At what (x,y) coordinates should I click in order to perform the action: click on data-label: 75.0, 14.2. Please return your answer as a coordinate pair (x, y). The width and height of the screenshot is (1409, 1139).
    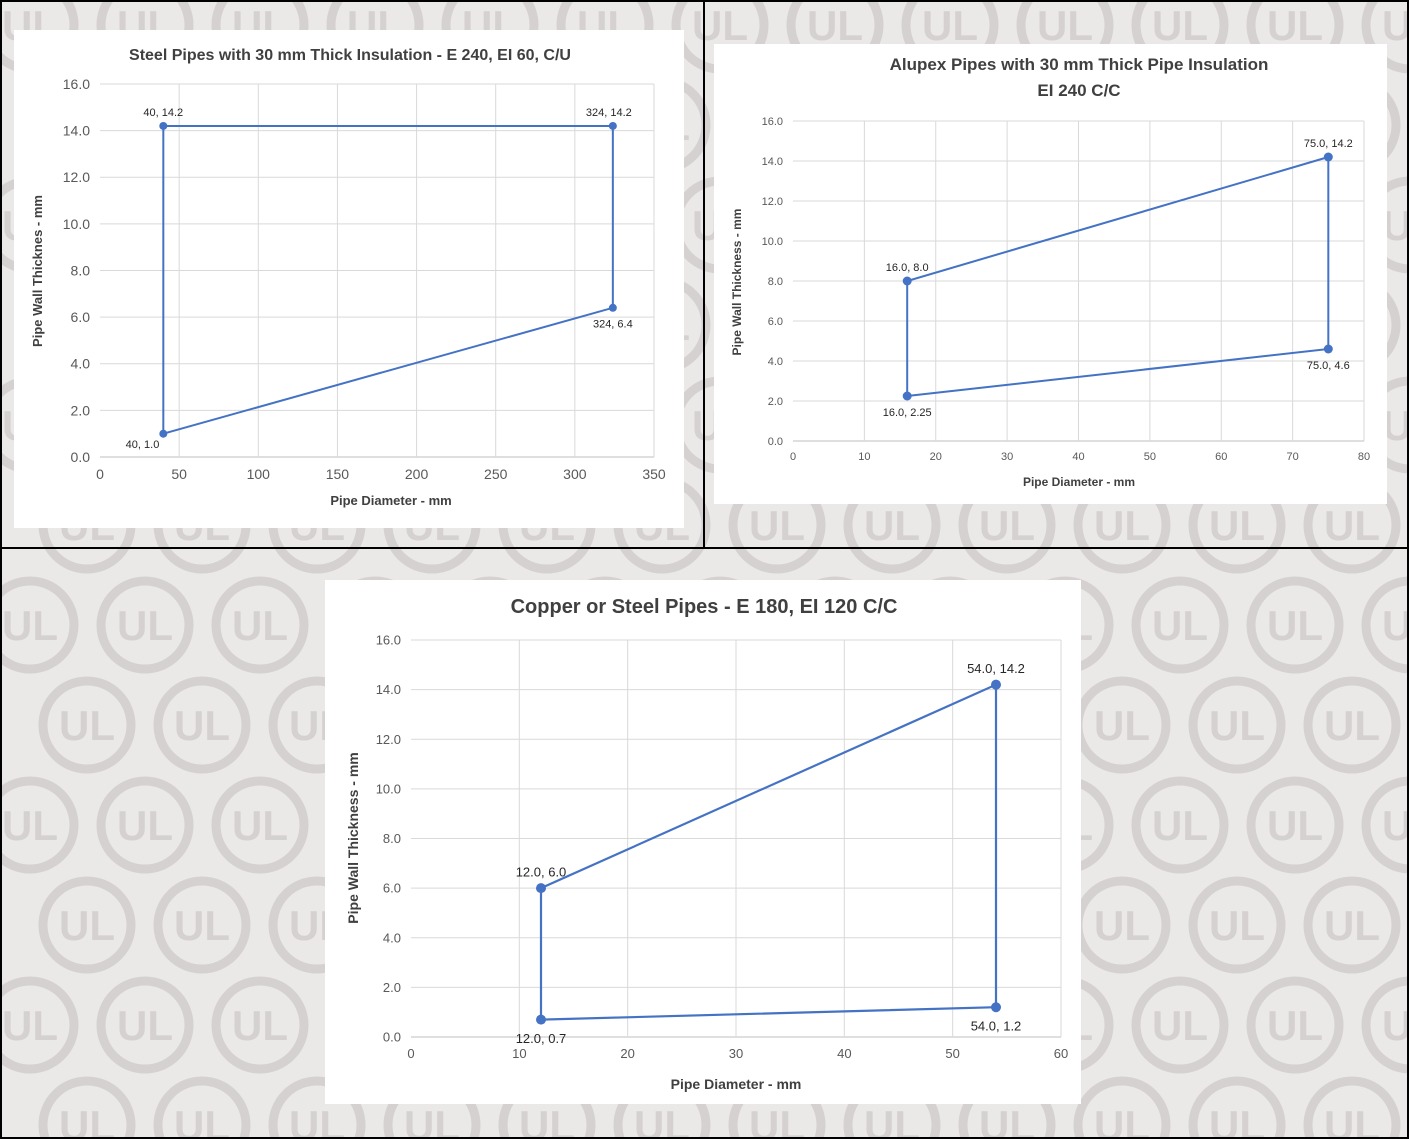
    Looking at the image, I should click on (1328, 144).